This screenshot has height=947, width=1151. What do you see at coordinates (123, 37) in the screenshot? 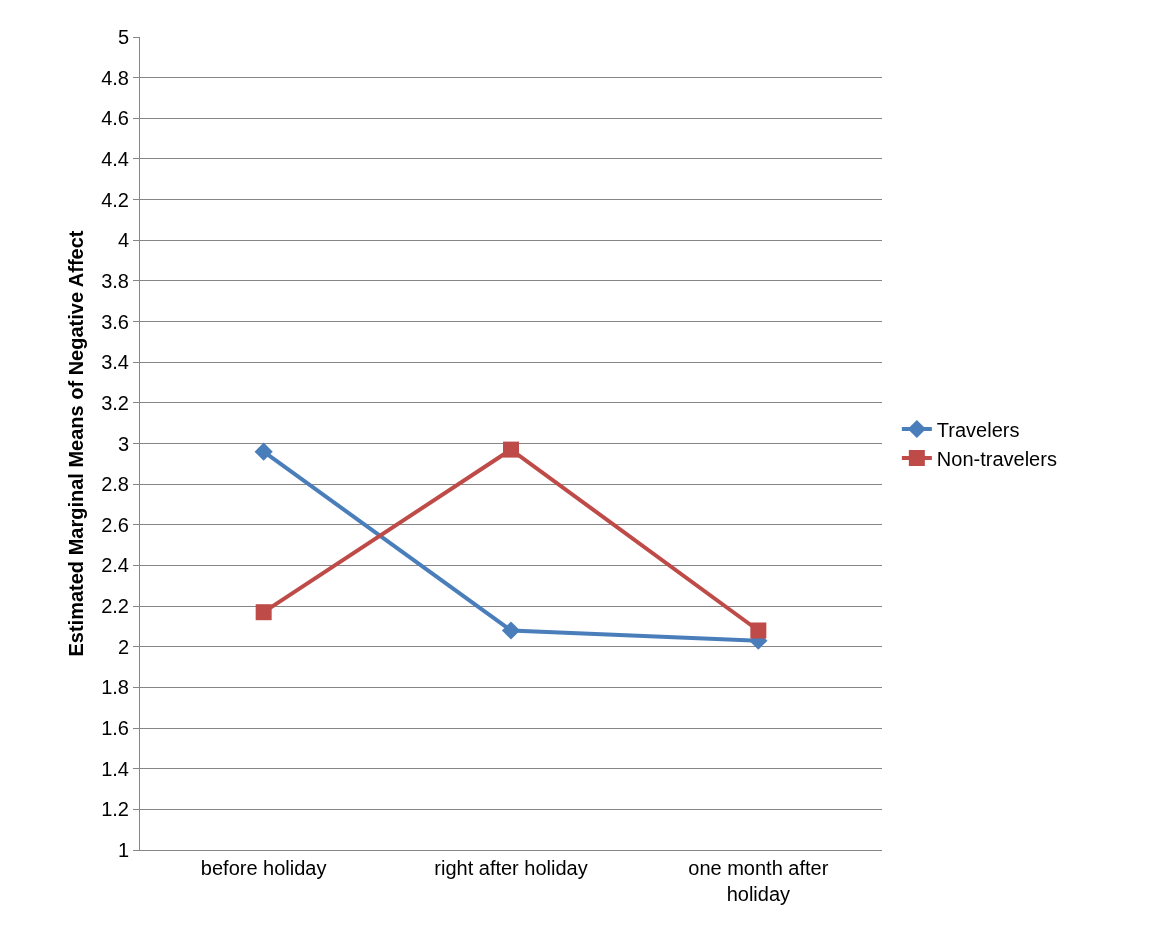
I see `y-tick-label: 5` at bounding box center [123, 37].